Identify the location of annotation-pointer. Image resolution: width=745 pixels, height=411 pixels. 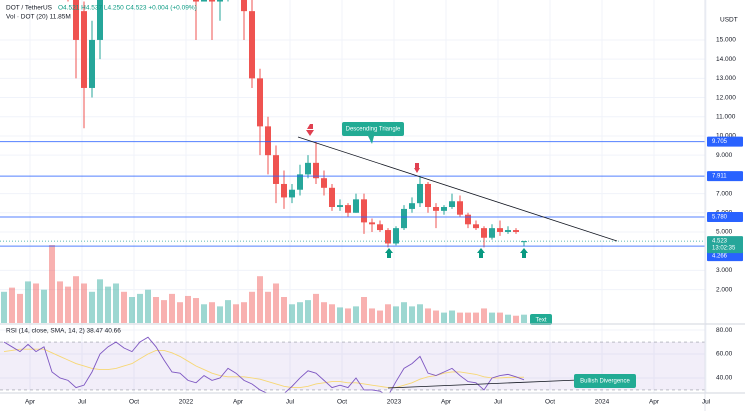
(371, 140).